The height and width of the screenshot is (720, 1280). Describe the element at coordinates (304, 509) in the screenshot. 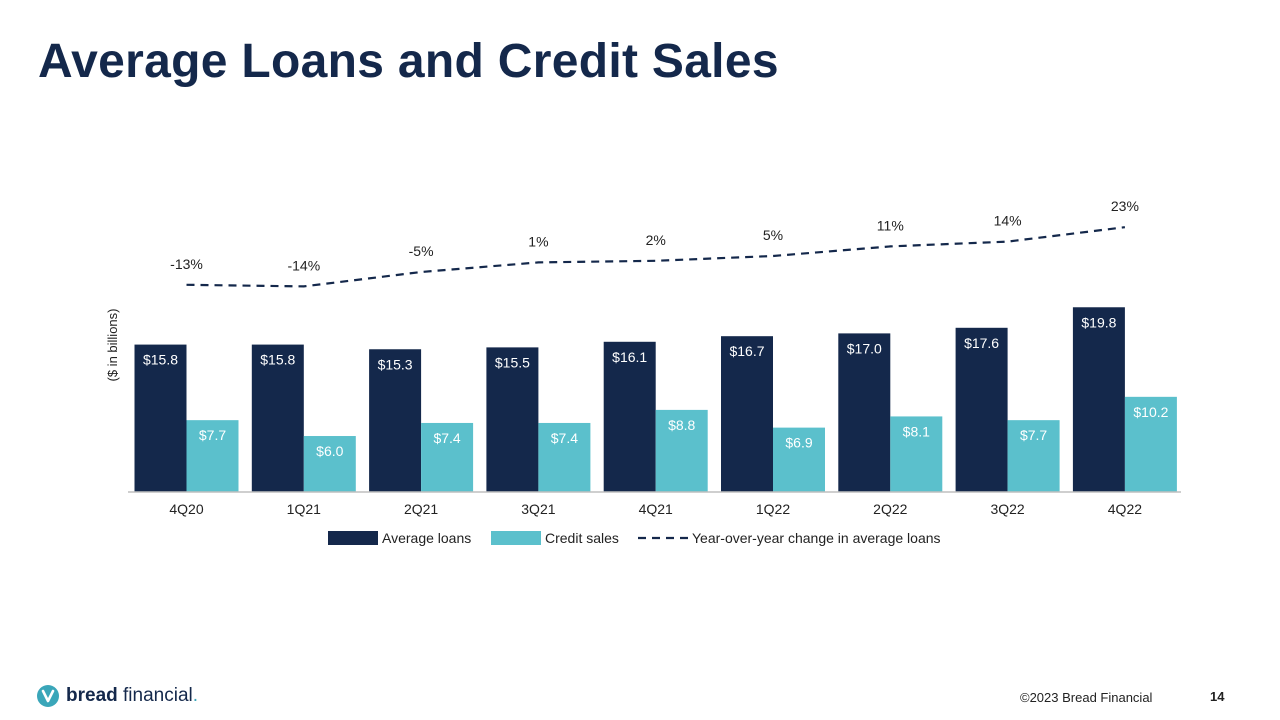

I see `x-tick-label: 1Q21` at that location.